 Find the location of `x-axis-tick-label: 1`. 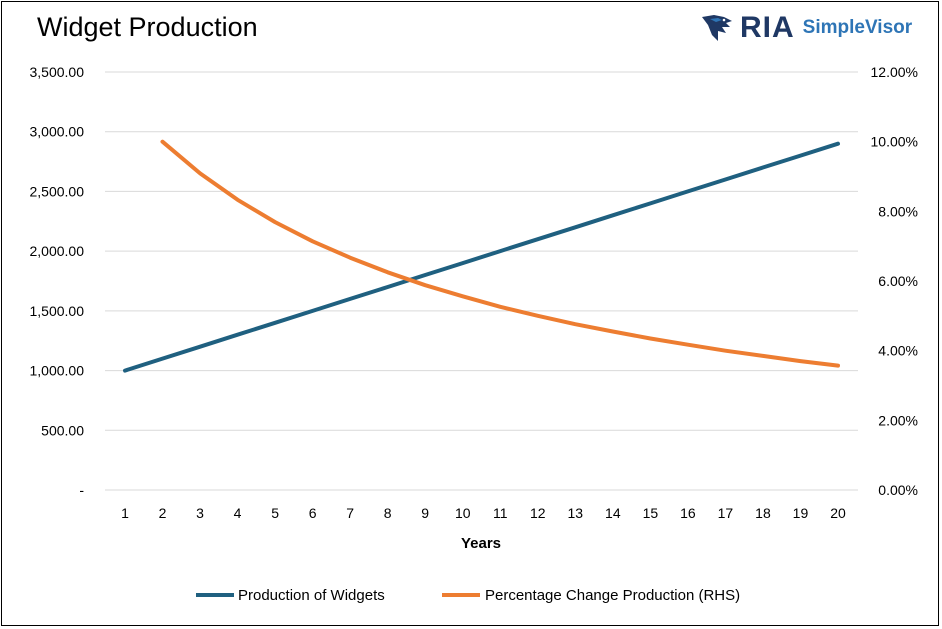

x-axis-tick-label: 1 is located at coordinates (125, 513).